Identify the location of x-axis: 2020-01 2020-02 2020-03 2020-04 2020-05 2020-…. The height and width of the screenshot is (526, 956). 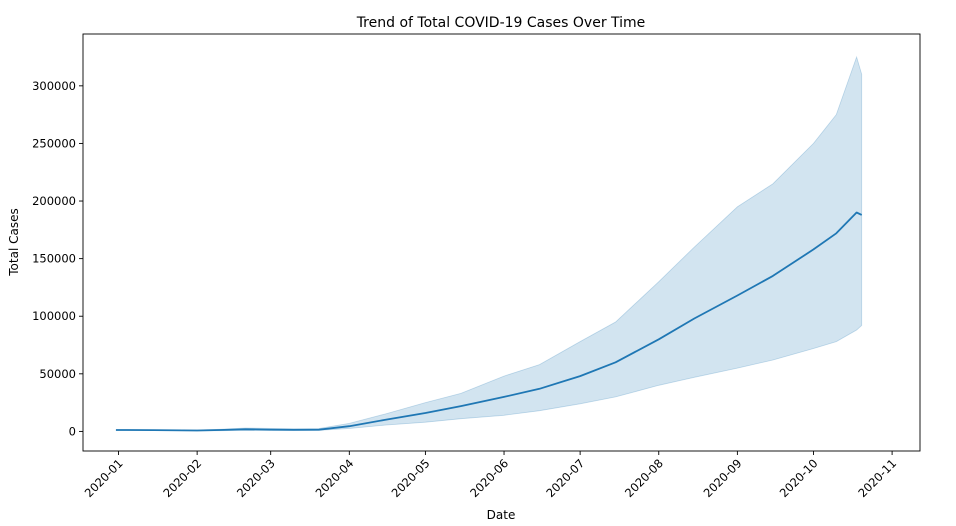
(490, 475).